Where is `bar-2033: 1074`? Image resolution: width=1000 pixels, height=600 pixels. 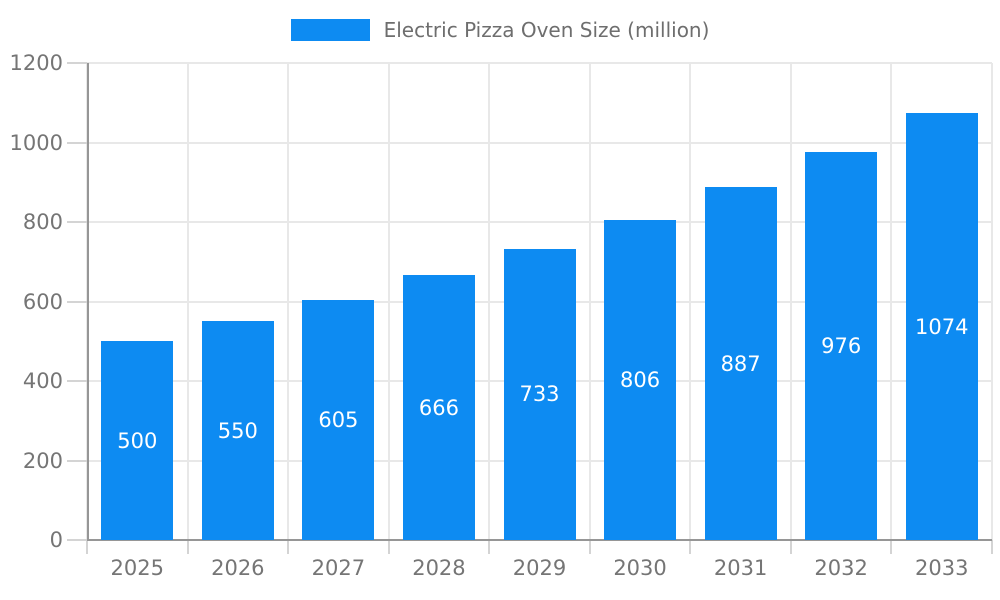 bar-2033: 1074 is located at coordinates (941, 326).